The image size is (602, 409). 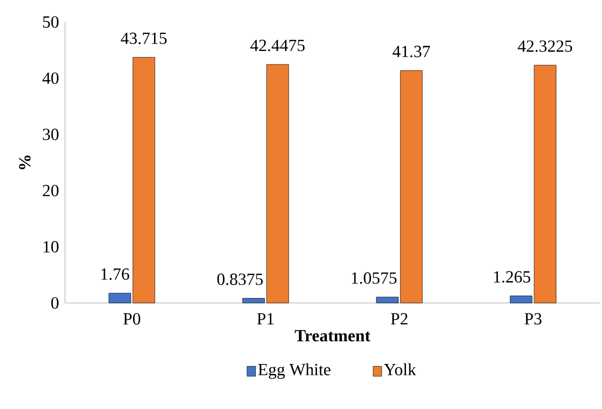 I want to click on y-axis-title: %, so click(x=25, y=163).